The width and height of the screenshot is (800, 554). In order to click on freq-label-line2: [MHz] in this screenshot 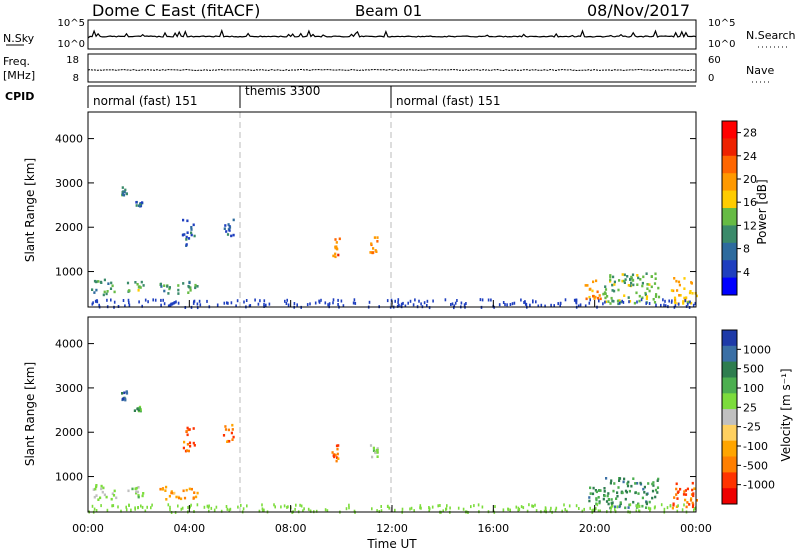, I will do `click(19, 75)`.